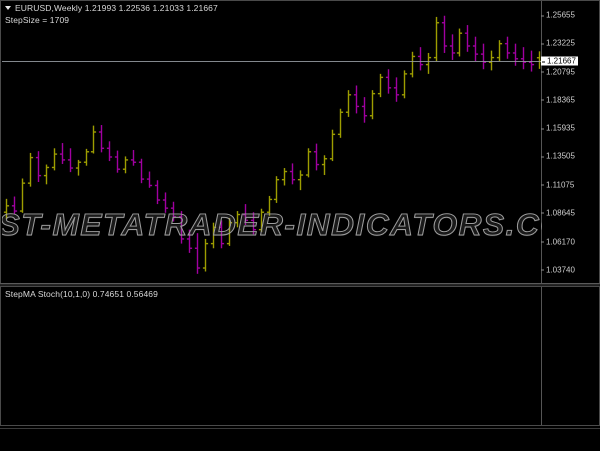  I want to click on price-axis-tick: 1.23225, so click(558, 43).